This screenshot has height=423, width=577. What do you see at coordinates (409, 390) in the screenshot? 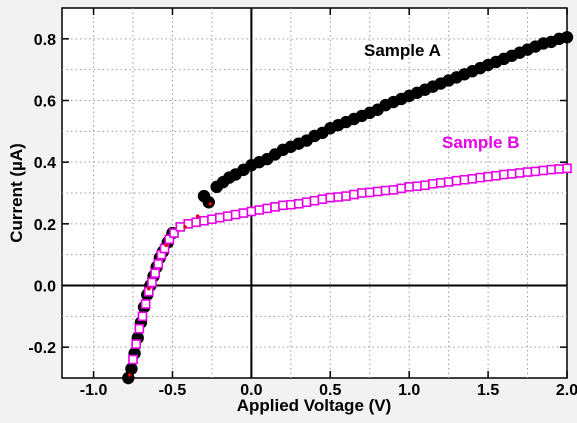
I see `x-tick-label: 1.0` at bounding box center [409, 390].